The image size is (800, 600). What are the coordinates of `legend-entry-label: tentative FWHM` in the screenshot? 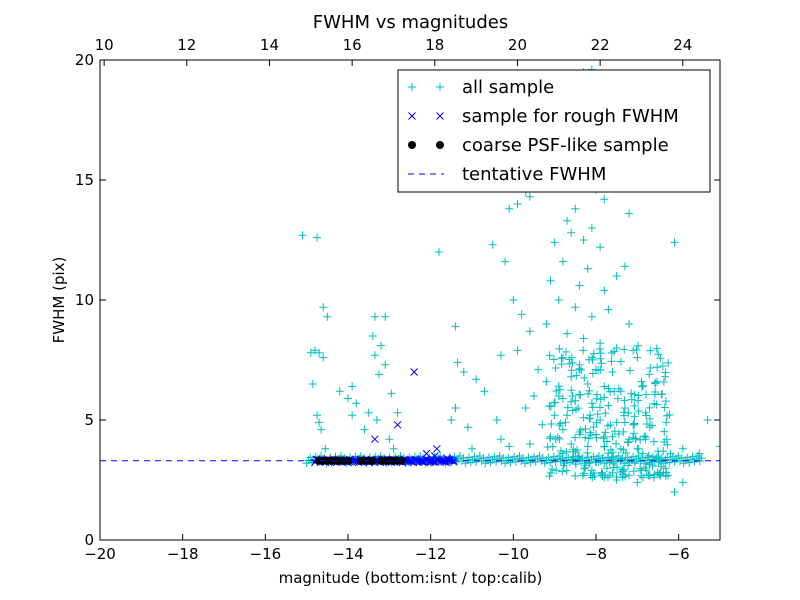 It's located at (534, 174).